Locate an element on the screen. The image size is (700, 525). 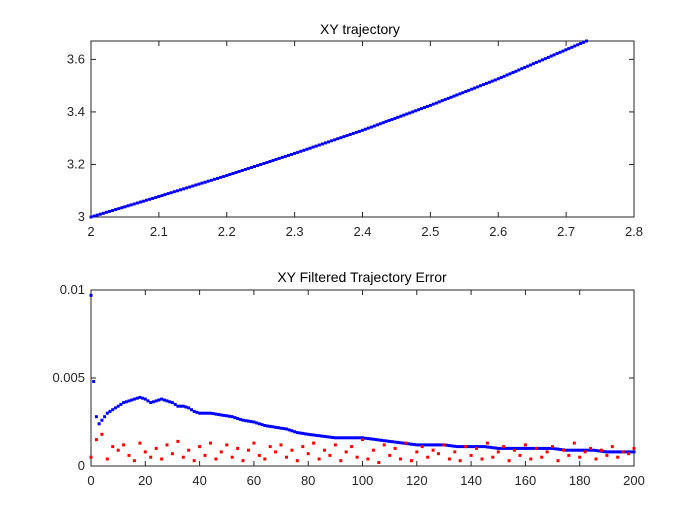
trajectory-xtick-label: 2.6 is located at coordinates (498, 231).